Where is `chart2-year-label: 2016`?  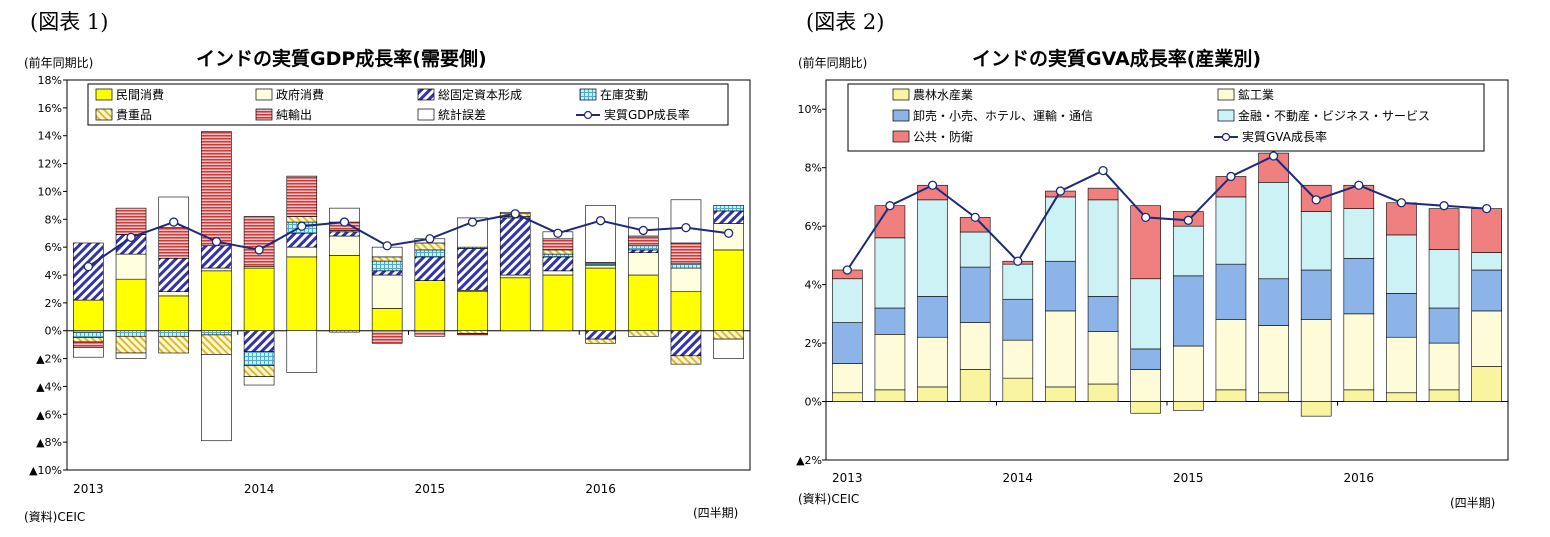
chart2-year-label: 2016 is located at coordinates (1359, 478).